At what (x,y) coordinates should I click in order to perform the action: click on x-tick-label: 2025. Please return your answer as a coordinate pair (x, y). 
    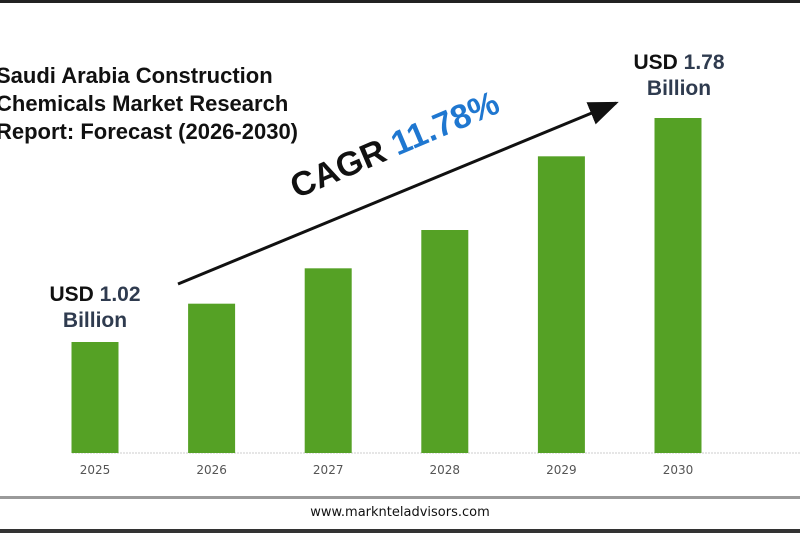
    Looking at the image, I should click on (95, 470).